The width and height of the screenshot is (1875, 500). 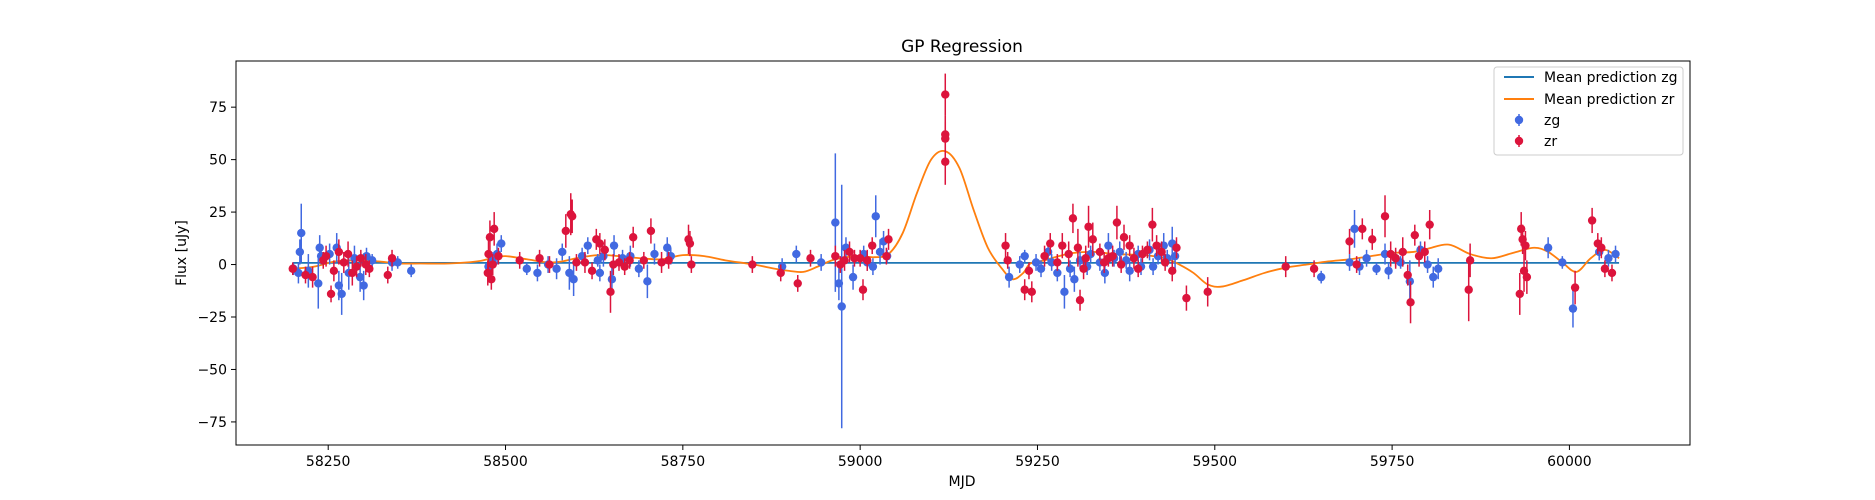 I want to click on x-tick-label: 58500, so click(x=505, y=462).